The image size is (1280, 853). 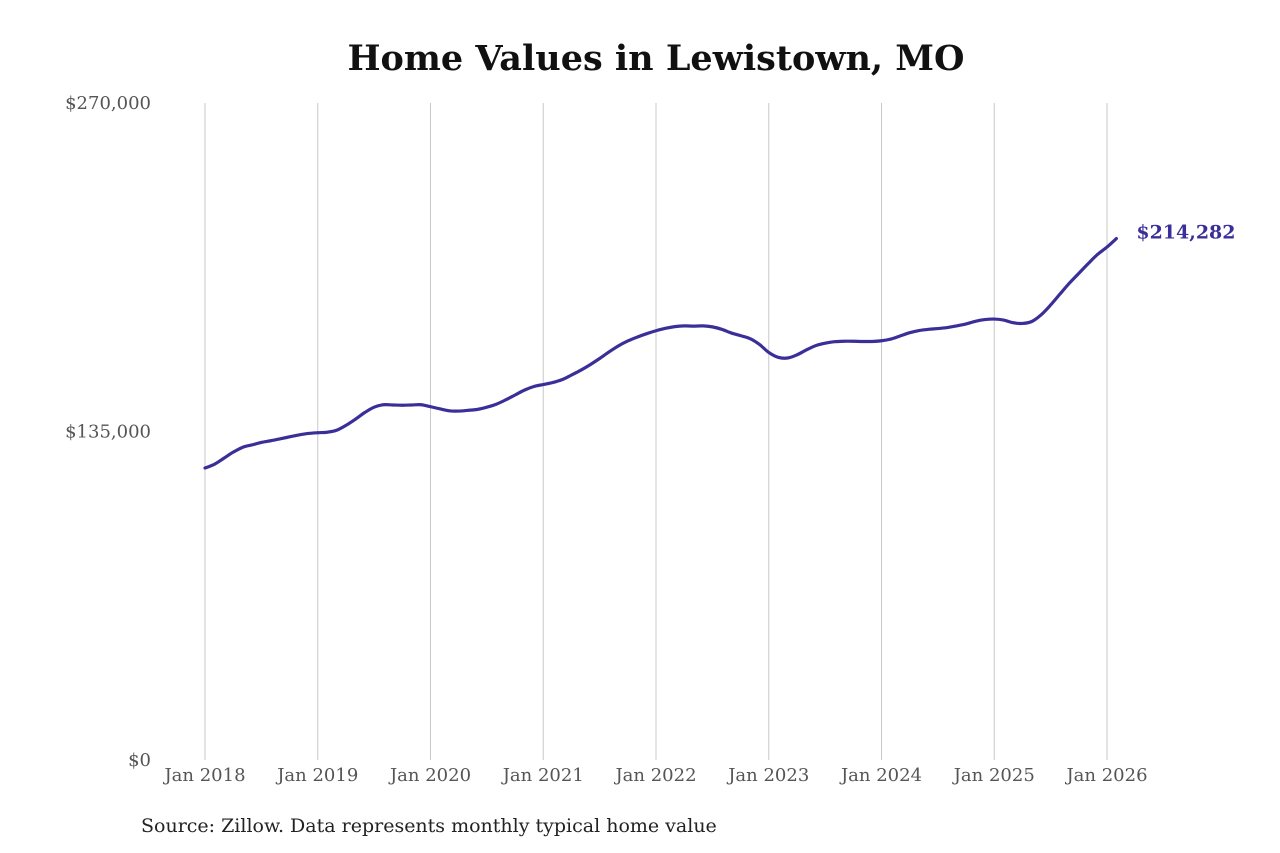 I want to click on y-tick-label: $135,000, so click(x=108, y=432).